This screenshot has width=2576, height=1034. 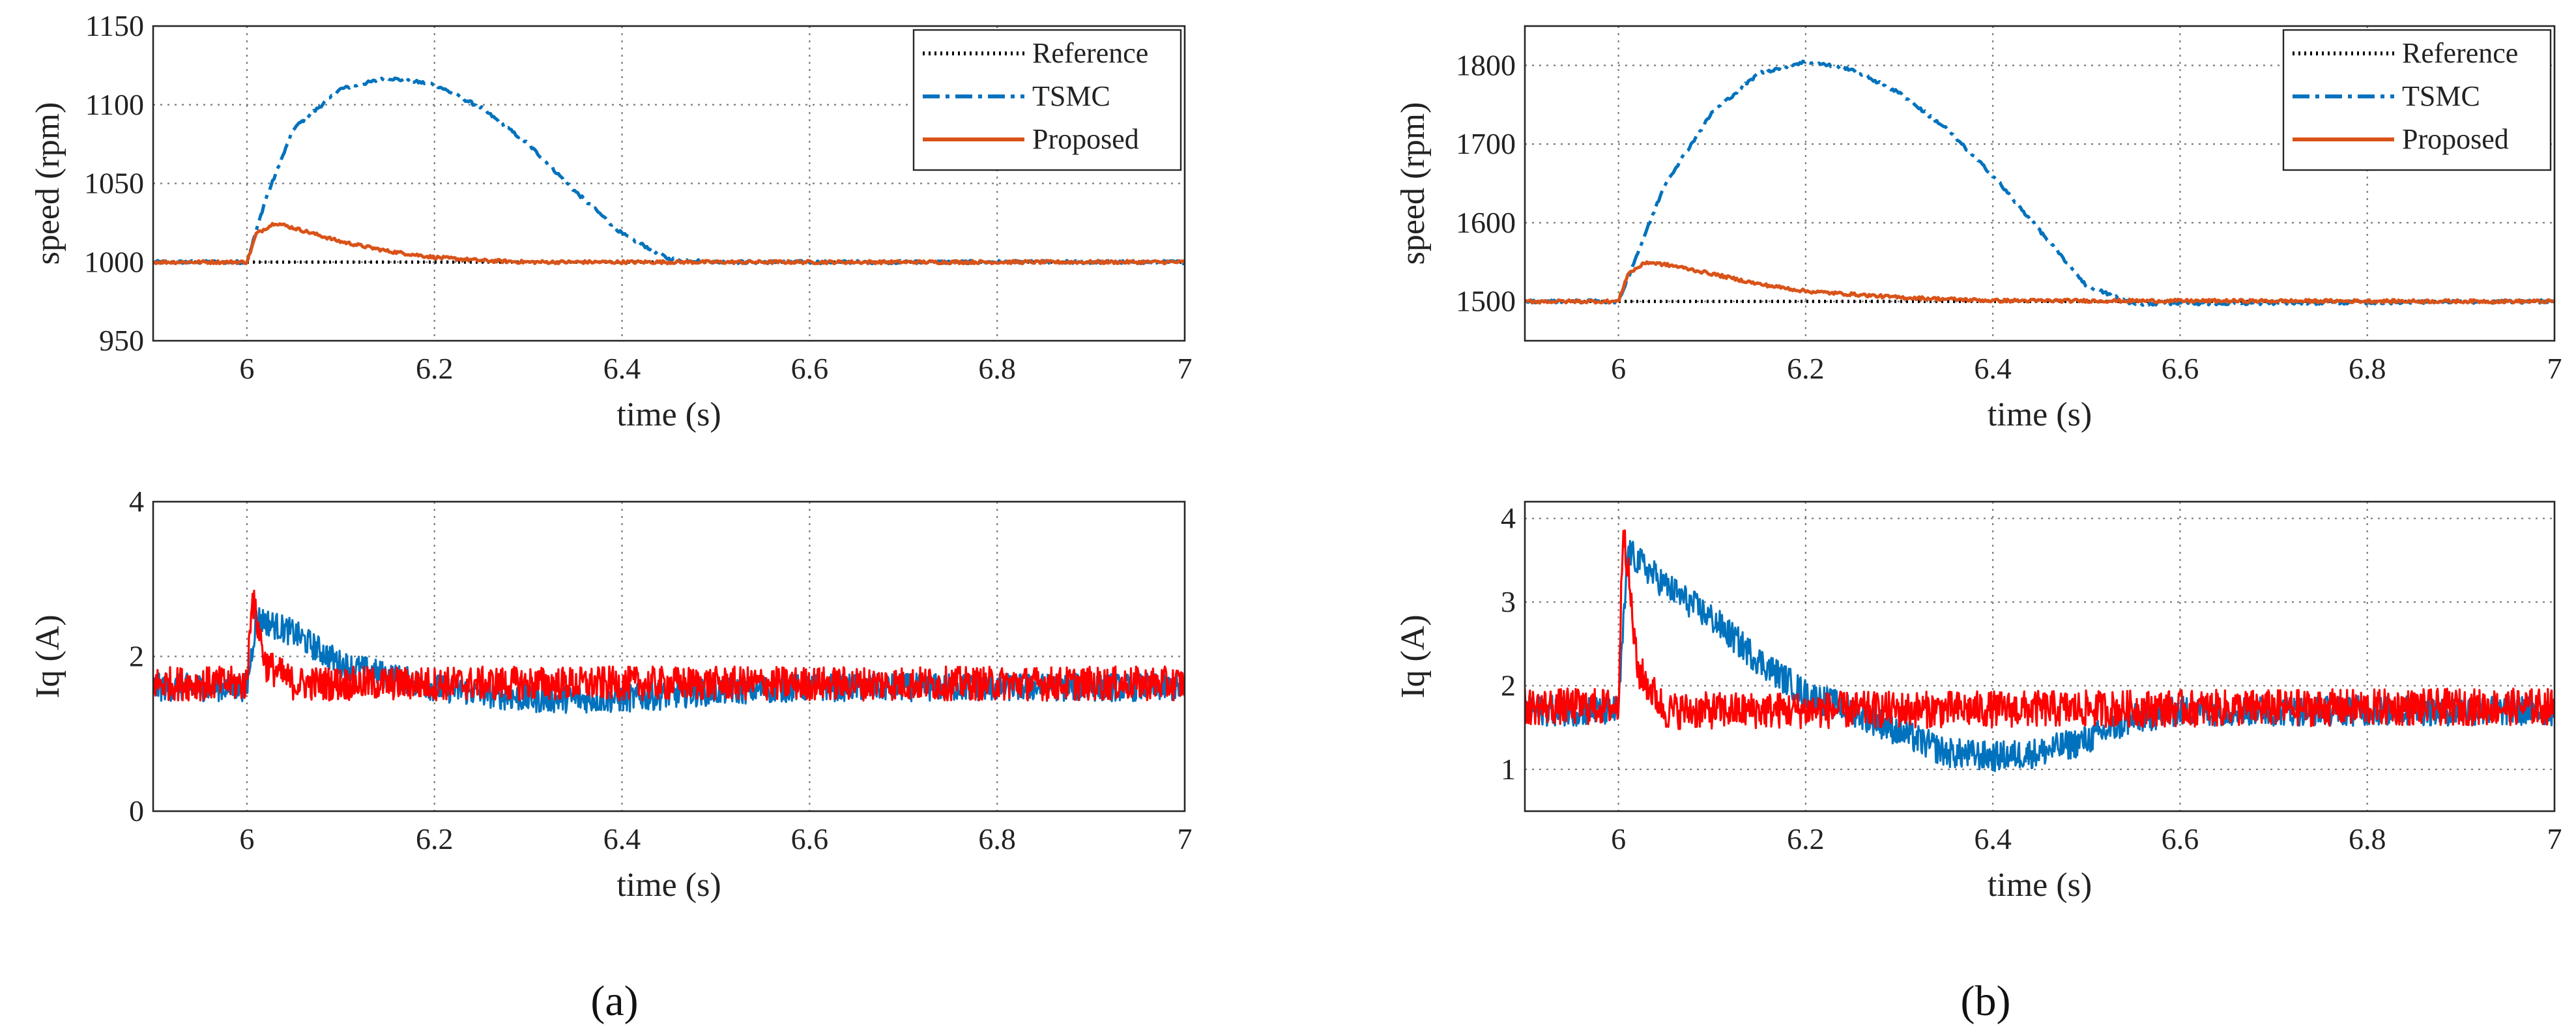 I want to click on y-tick-label: 1600, so click(x=1486, y=223).